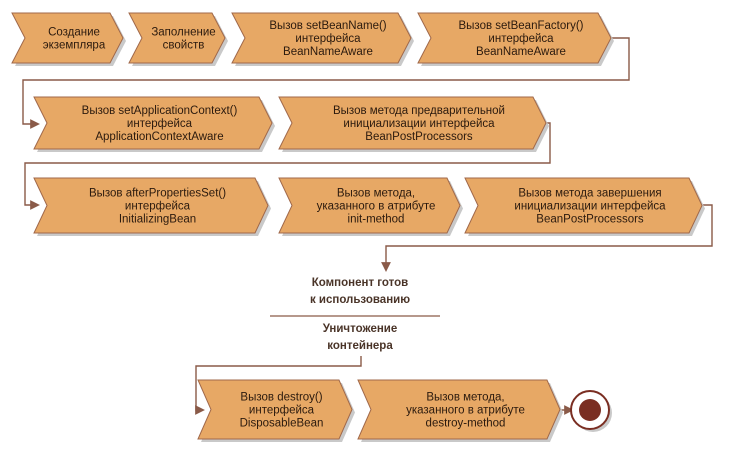 Image resolution: width=749 pixels, height=458 pixels. What do you see at coordinates (465, 398) in the screenshot?
I see `step-row4-2-label-line: Вызов метода,` at bounding box center [465, 398].